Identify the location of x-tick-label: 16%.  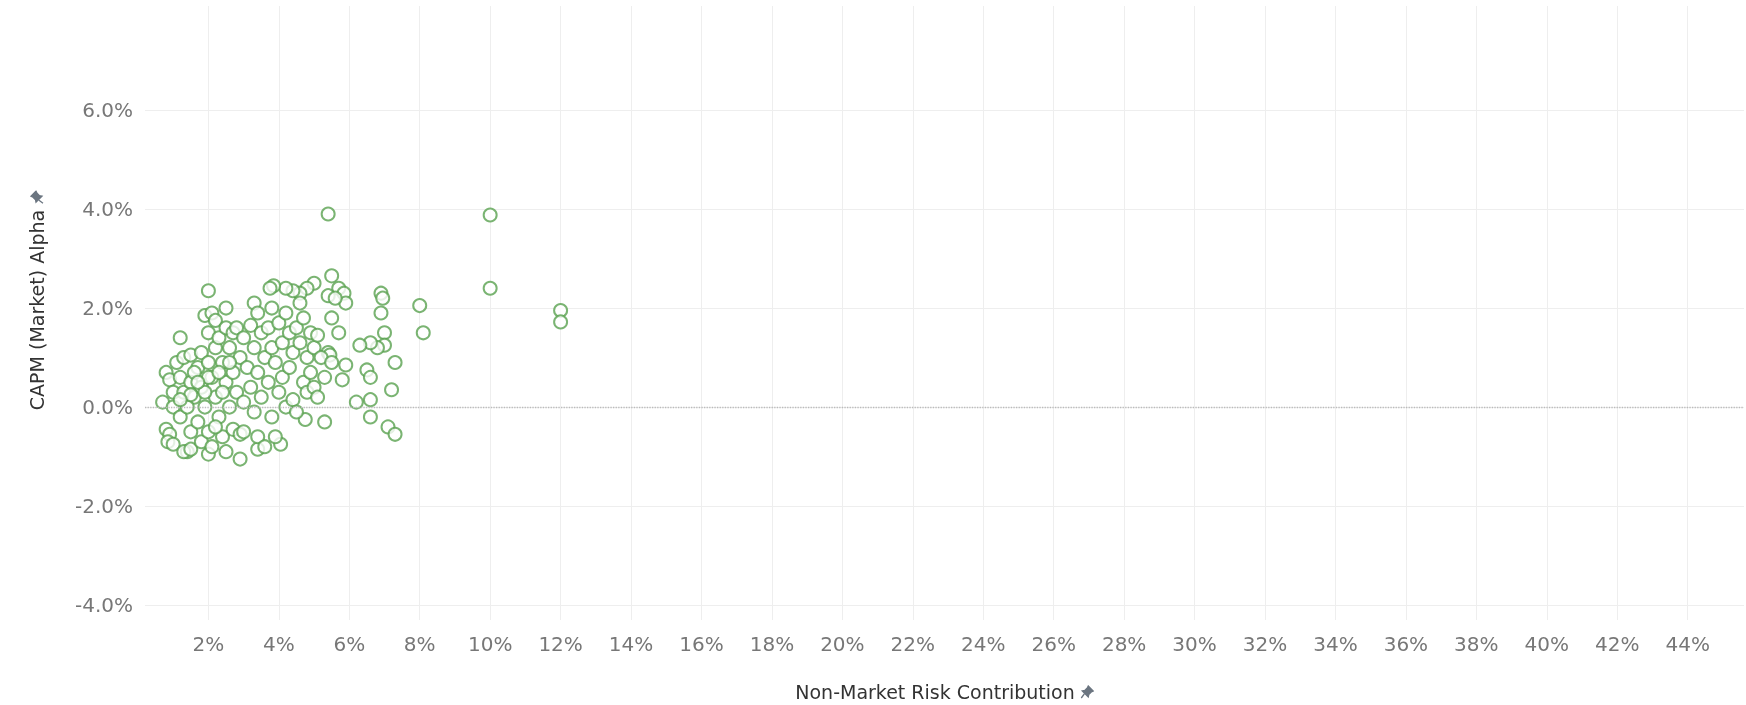
(701, 644).